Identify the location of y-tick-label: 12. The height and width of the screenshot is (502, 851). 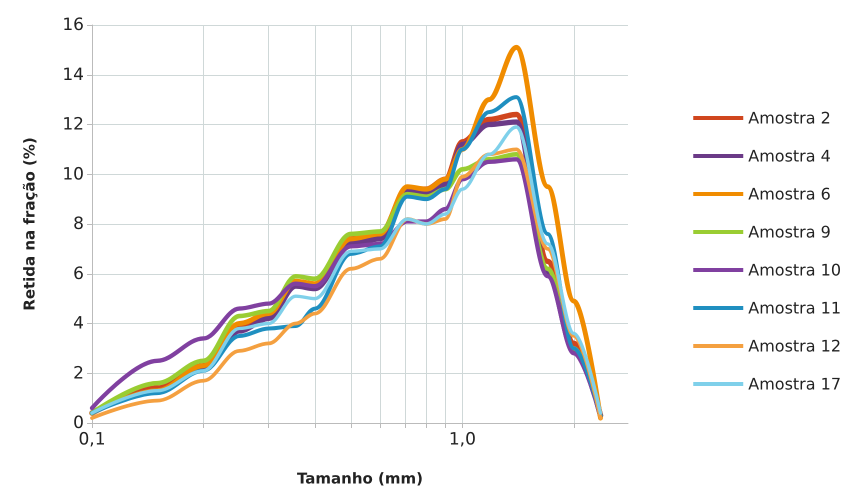
(73, 124).